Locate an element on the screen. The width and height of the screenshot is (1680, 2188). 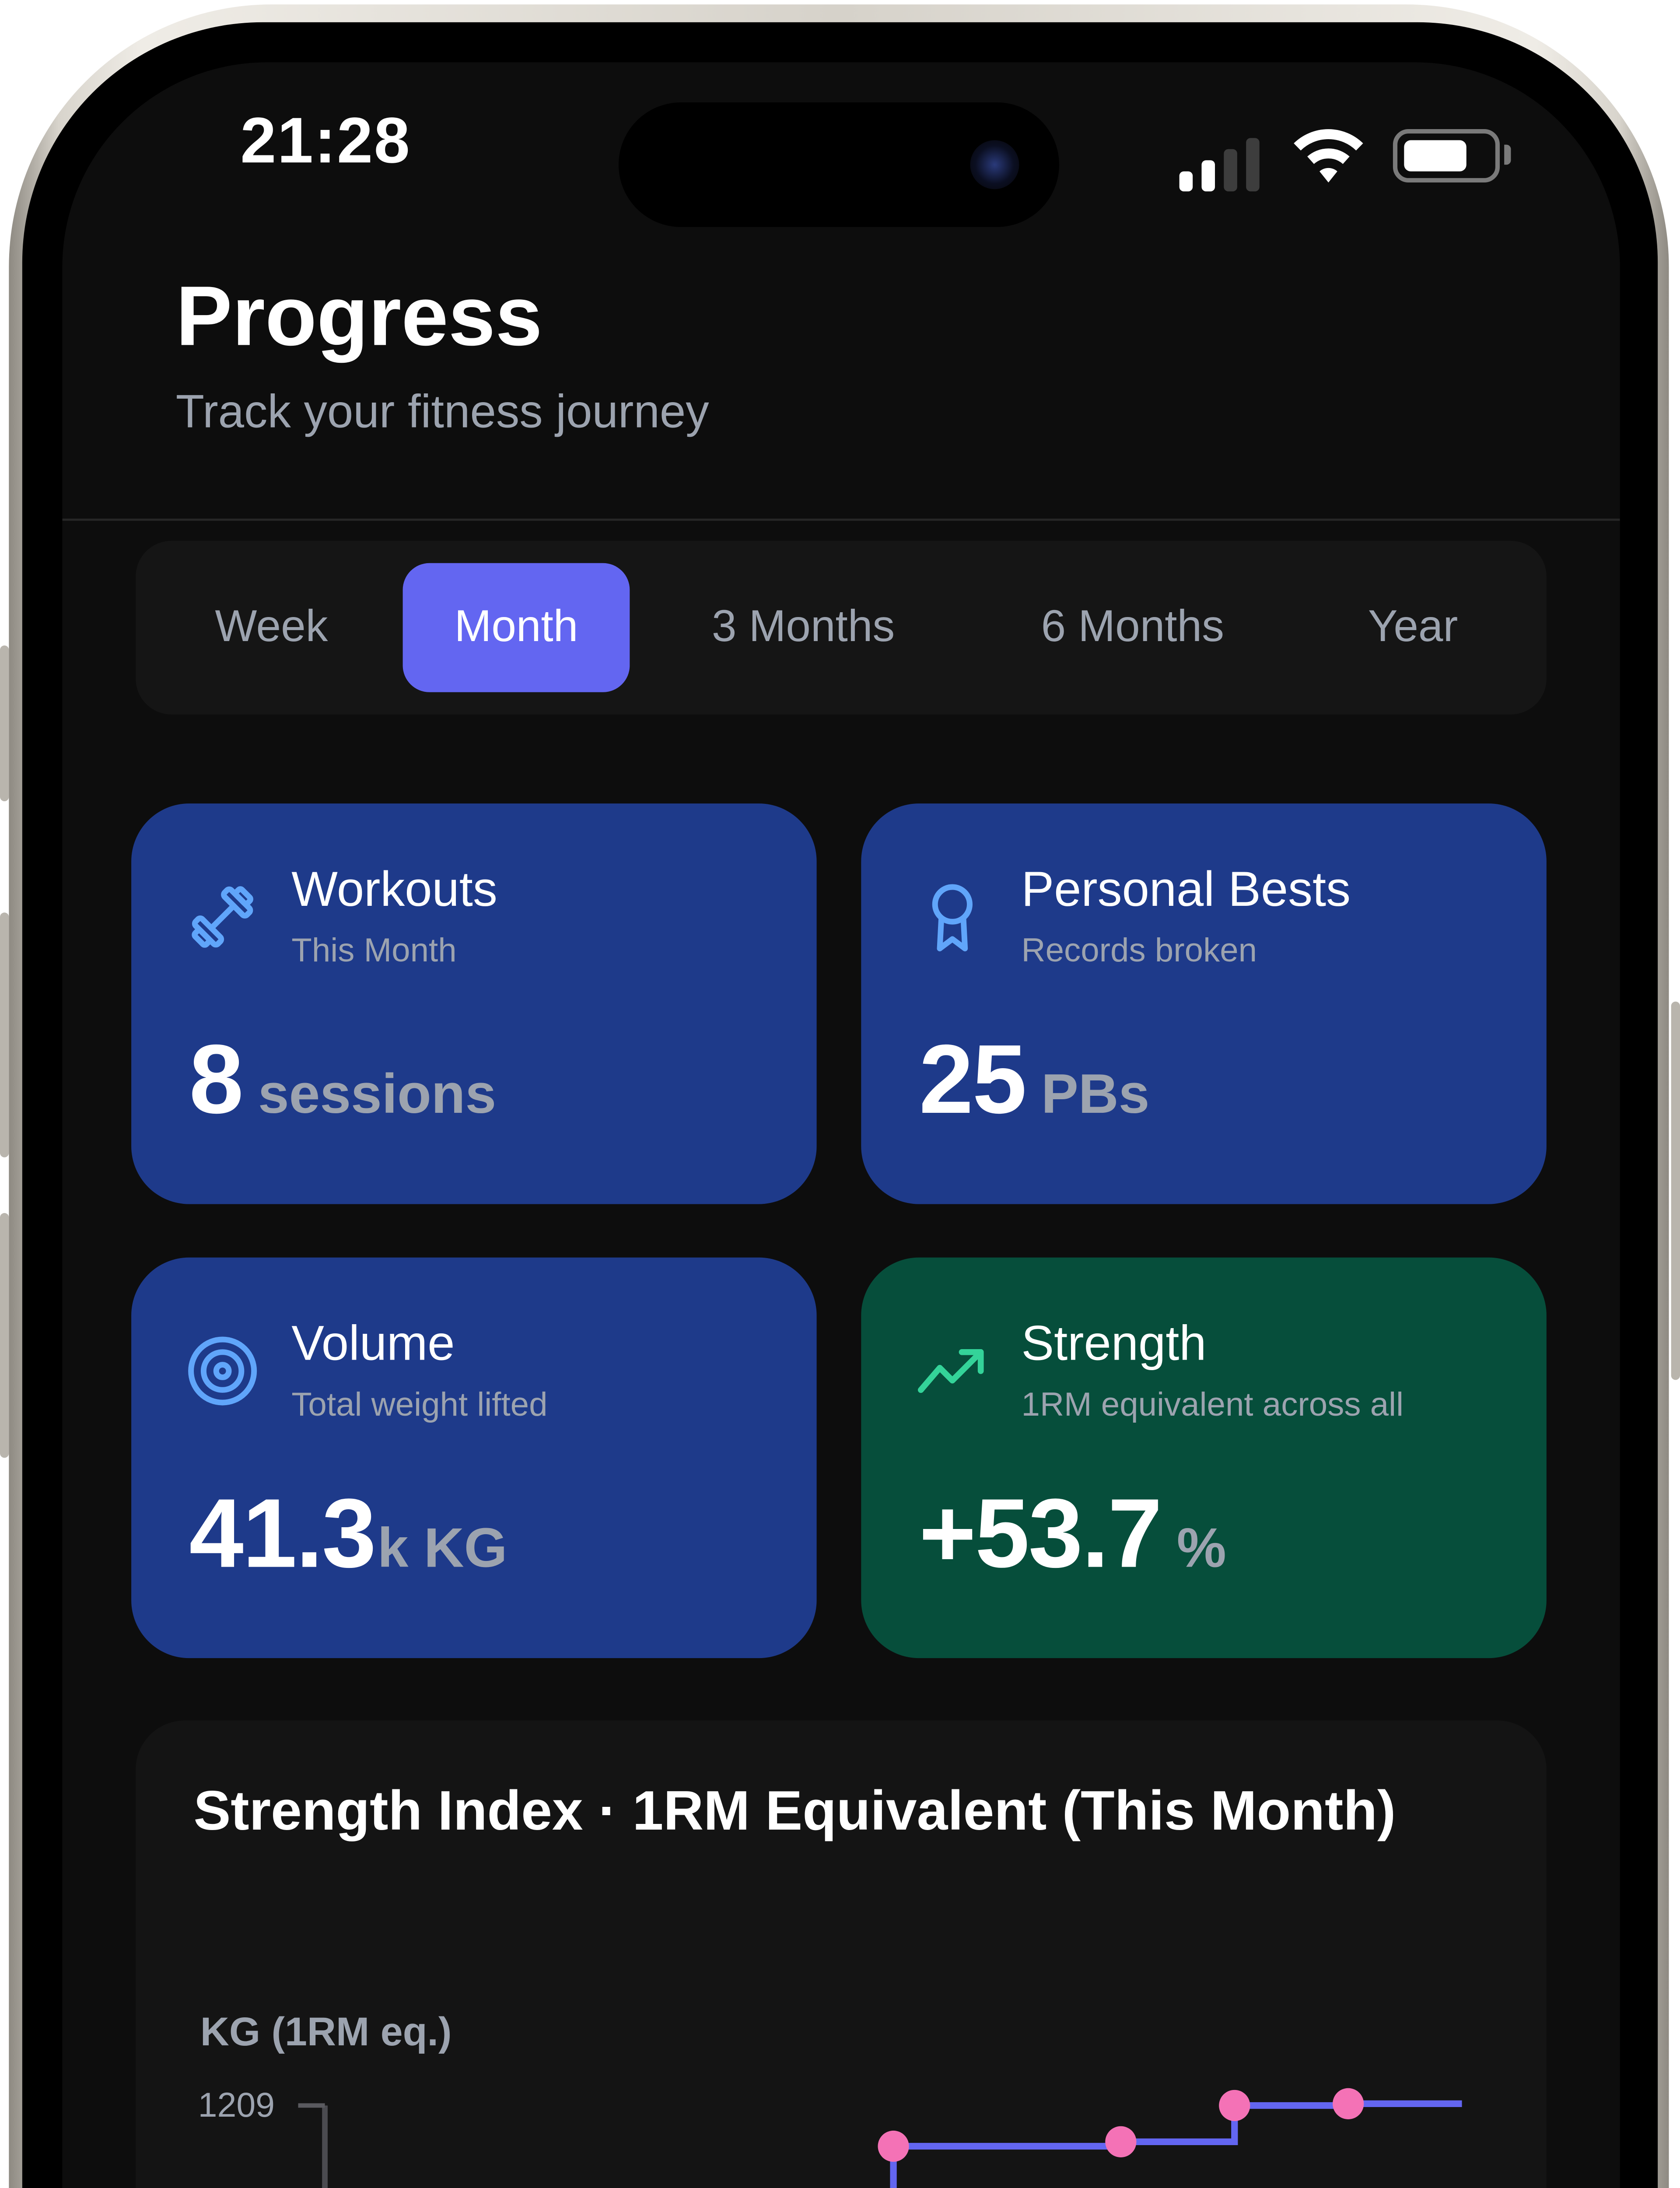
stat-value-line: +53.7% is located at coordinates (1072, 1536).